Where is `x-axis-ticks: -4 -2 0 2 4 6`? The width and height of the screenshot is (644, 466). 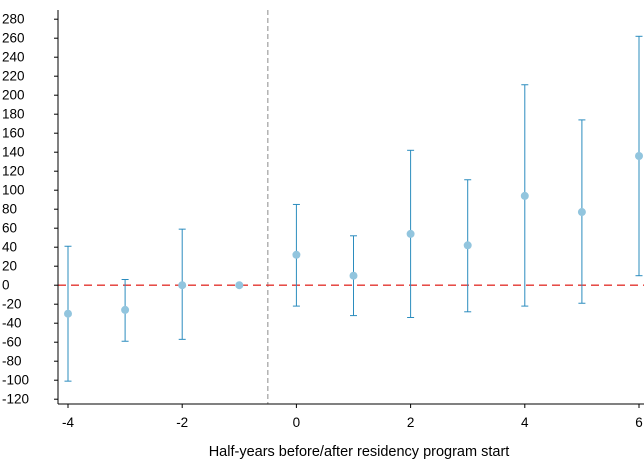
x-axis-ticks: -4 -2 0 2 4 6 is located at coordinates (352, 417).